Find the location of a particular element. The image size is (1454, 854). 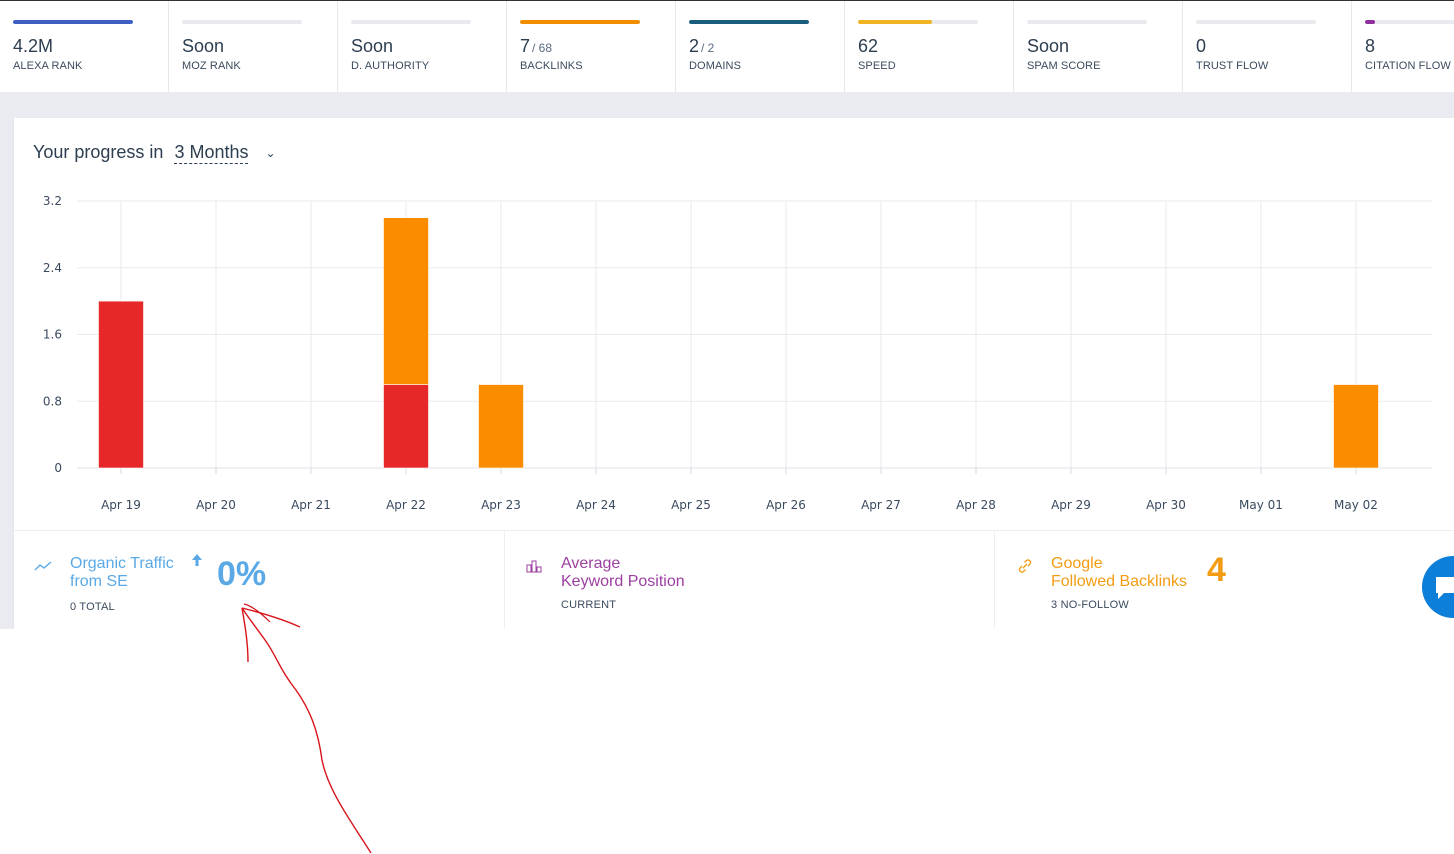

y-tick-label: 2.4 is located at coordinates (52, 268).